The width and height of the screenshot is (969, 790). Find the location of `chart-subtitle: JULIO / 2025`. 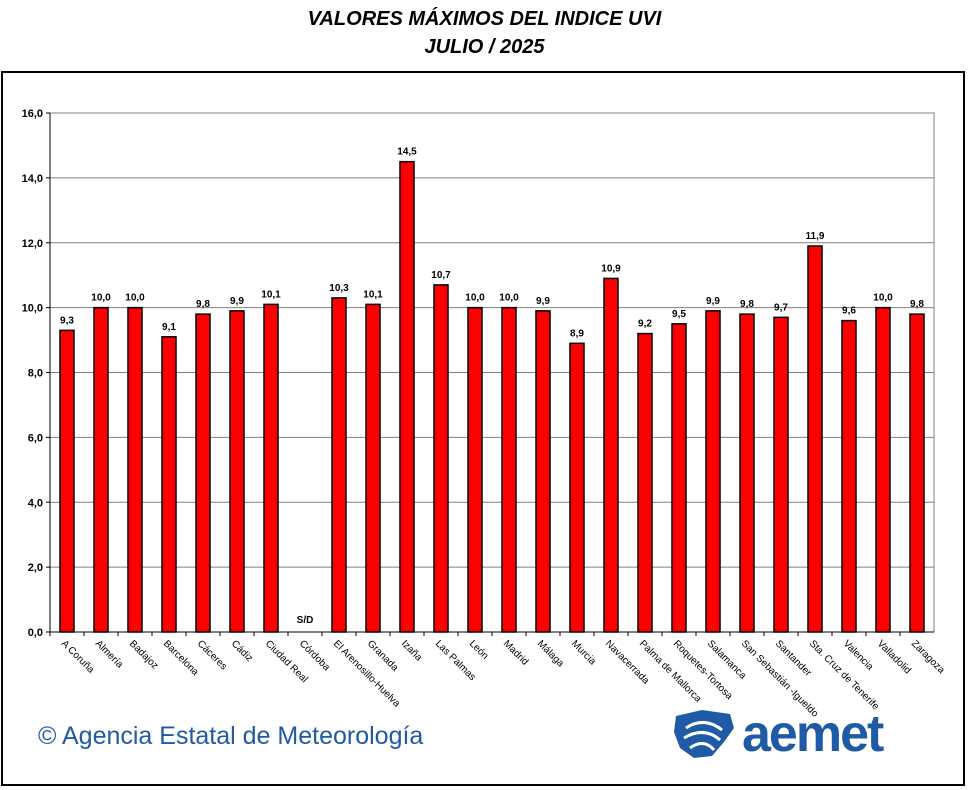

chart-subtitle: JULIO / 2025 is located at coordinates (484, 47).